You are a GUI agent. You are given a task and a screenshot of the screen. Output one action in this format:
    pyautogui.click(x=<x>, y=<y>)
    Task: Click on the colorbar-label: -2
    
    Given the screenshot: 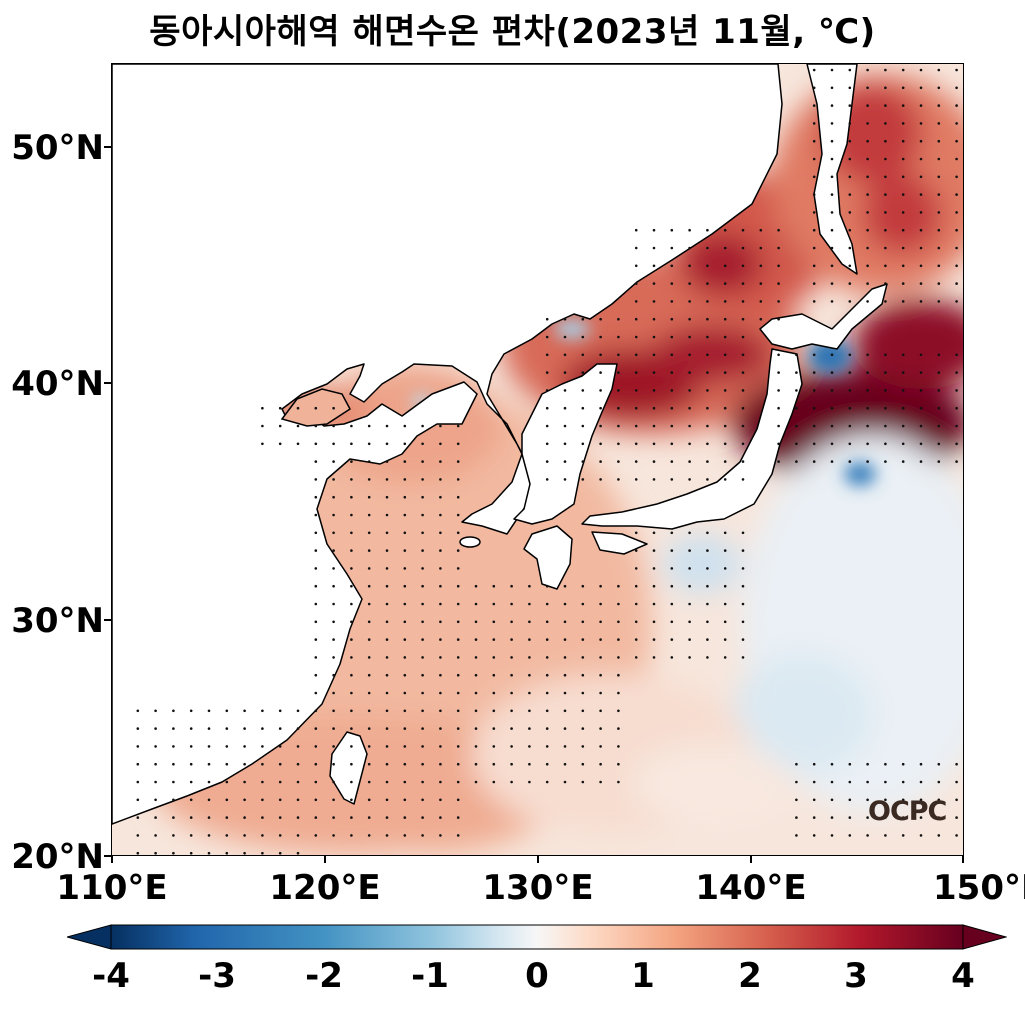 What is the action you would take?
    pyautogui.click(x=324, y=976)
    